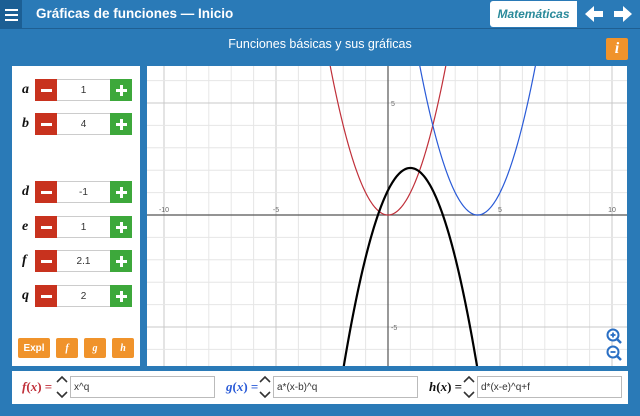 This screenshot has width=640, height=416. What do you see at coordinates (142, 387) in the screenshot?
I see `f-expression-input: x^q` at bounding box center [142, 387].